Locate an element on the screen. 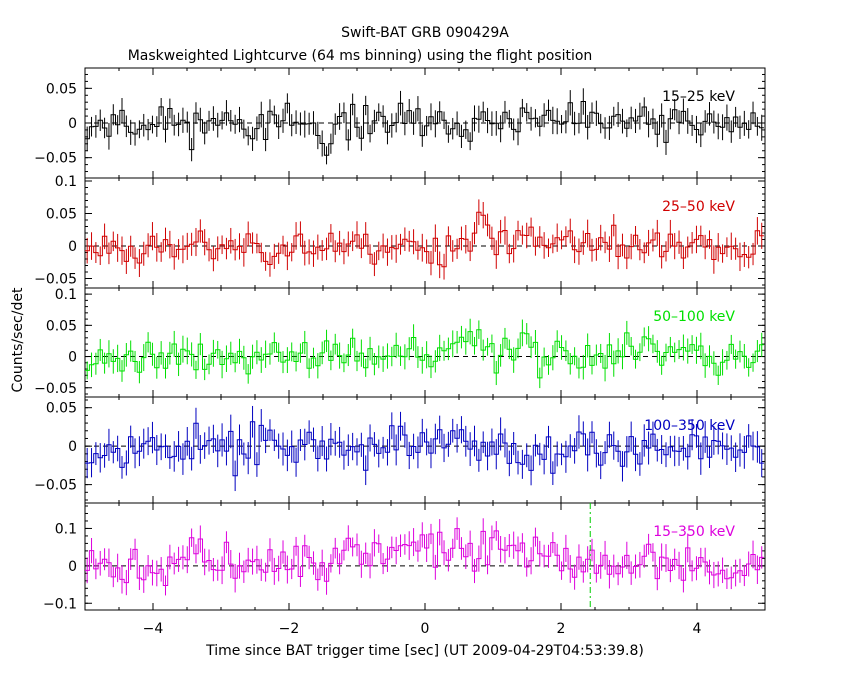 This screenshot has height=680, width=850. panel-5: −0.1 0 0.1 15–350 keV is located at coordinates (404, 557).